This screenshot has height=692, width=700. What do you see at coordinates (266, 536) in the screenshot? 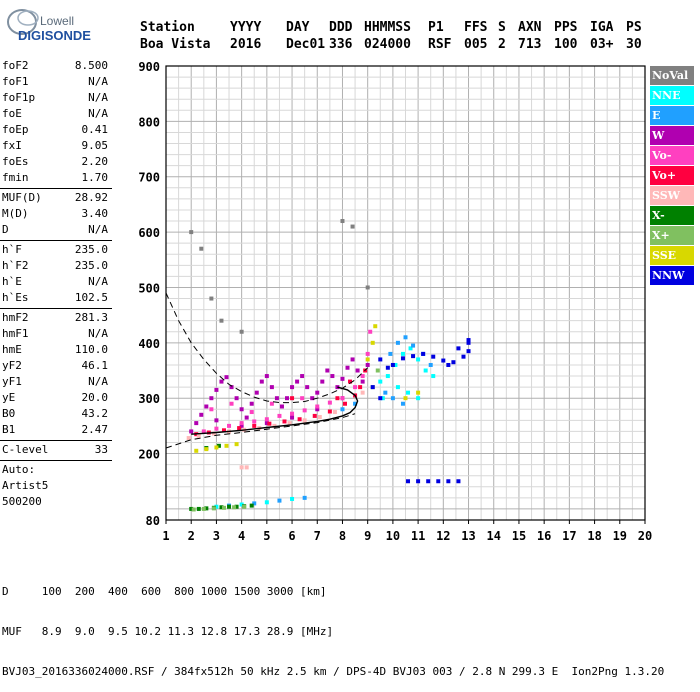
I see `x-tick-label: 5` at bounding box center [266, 536].